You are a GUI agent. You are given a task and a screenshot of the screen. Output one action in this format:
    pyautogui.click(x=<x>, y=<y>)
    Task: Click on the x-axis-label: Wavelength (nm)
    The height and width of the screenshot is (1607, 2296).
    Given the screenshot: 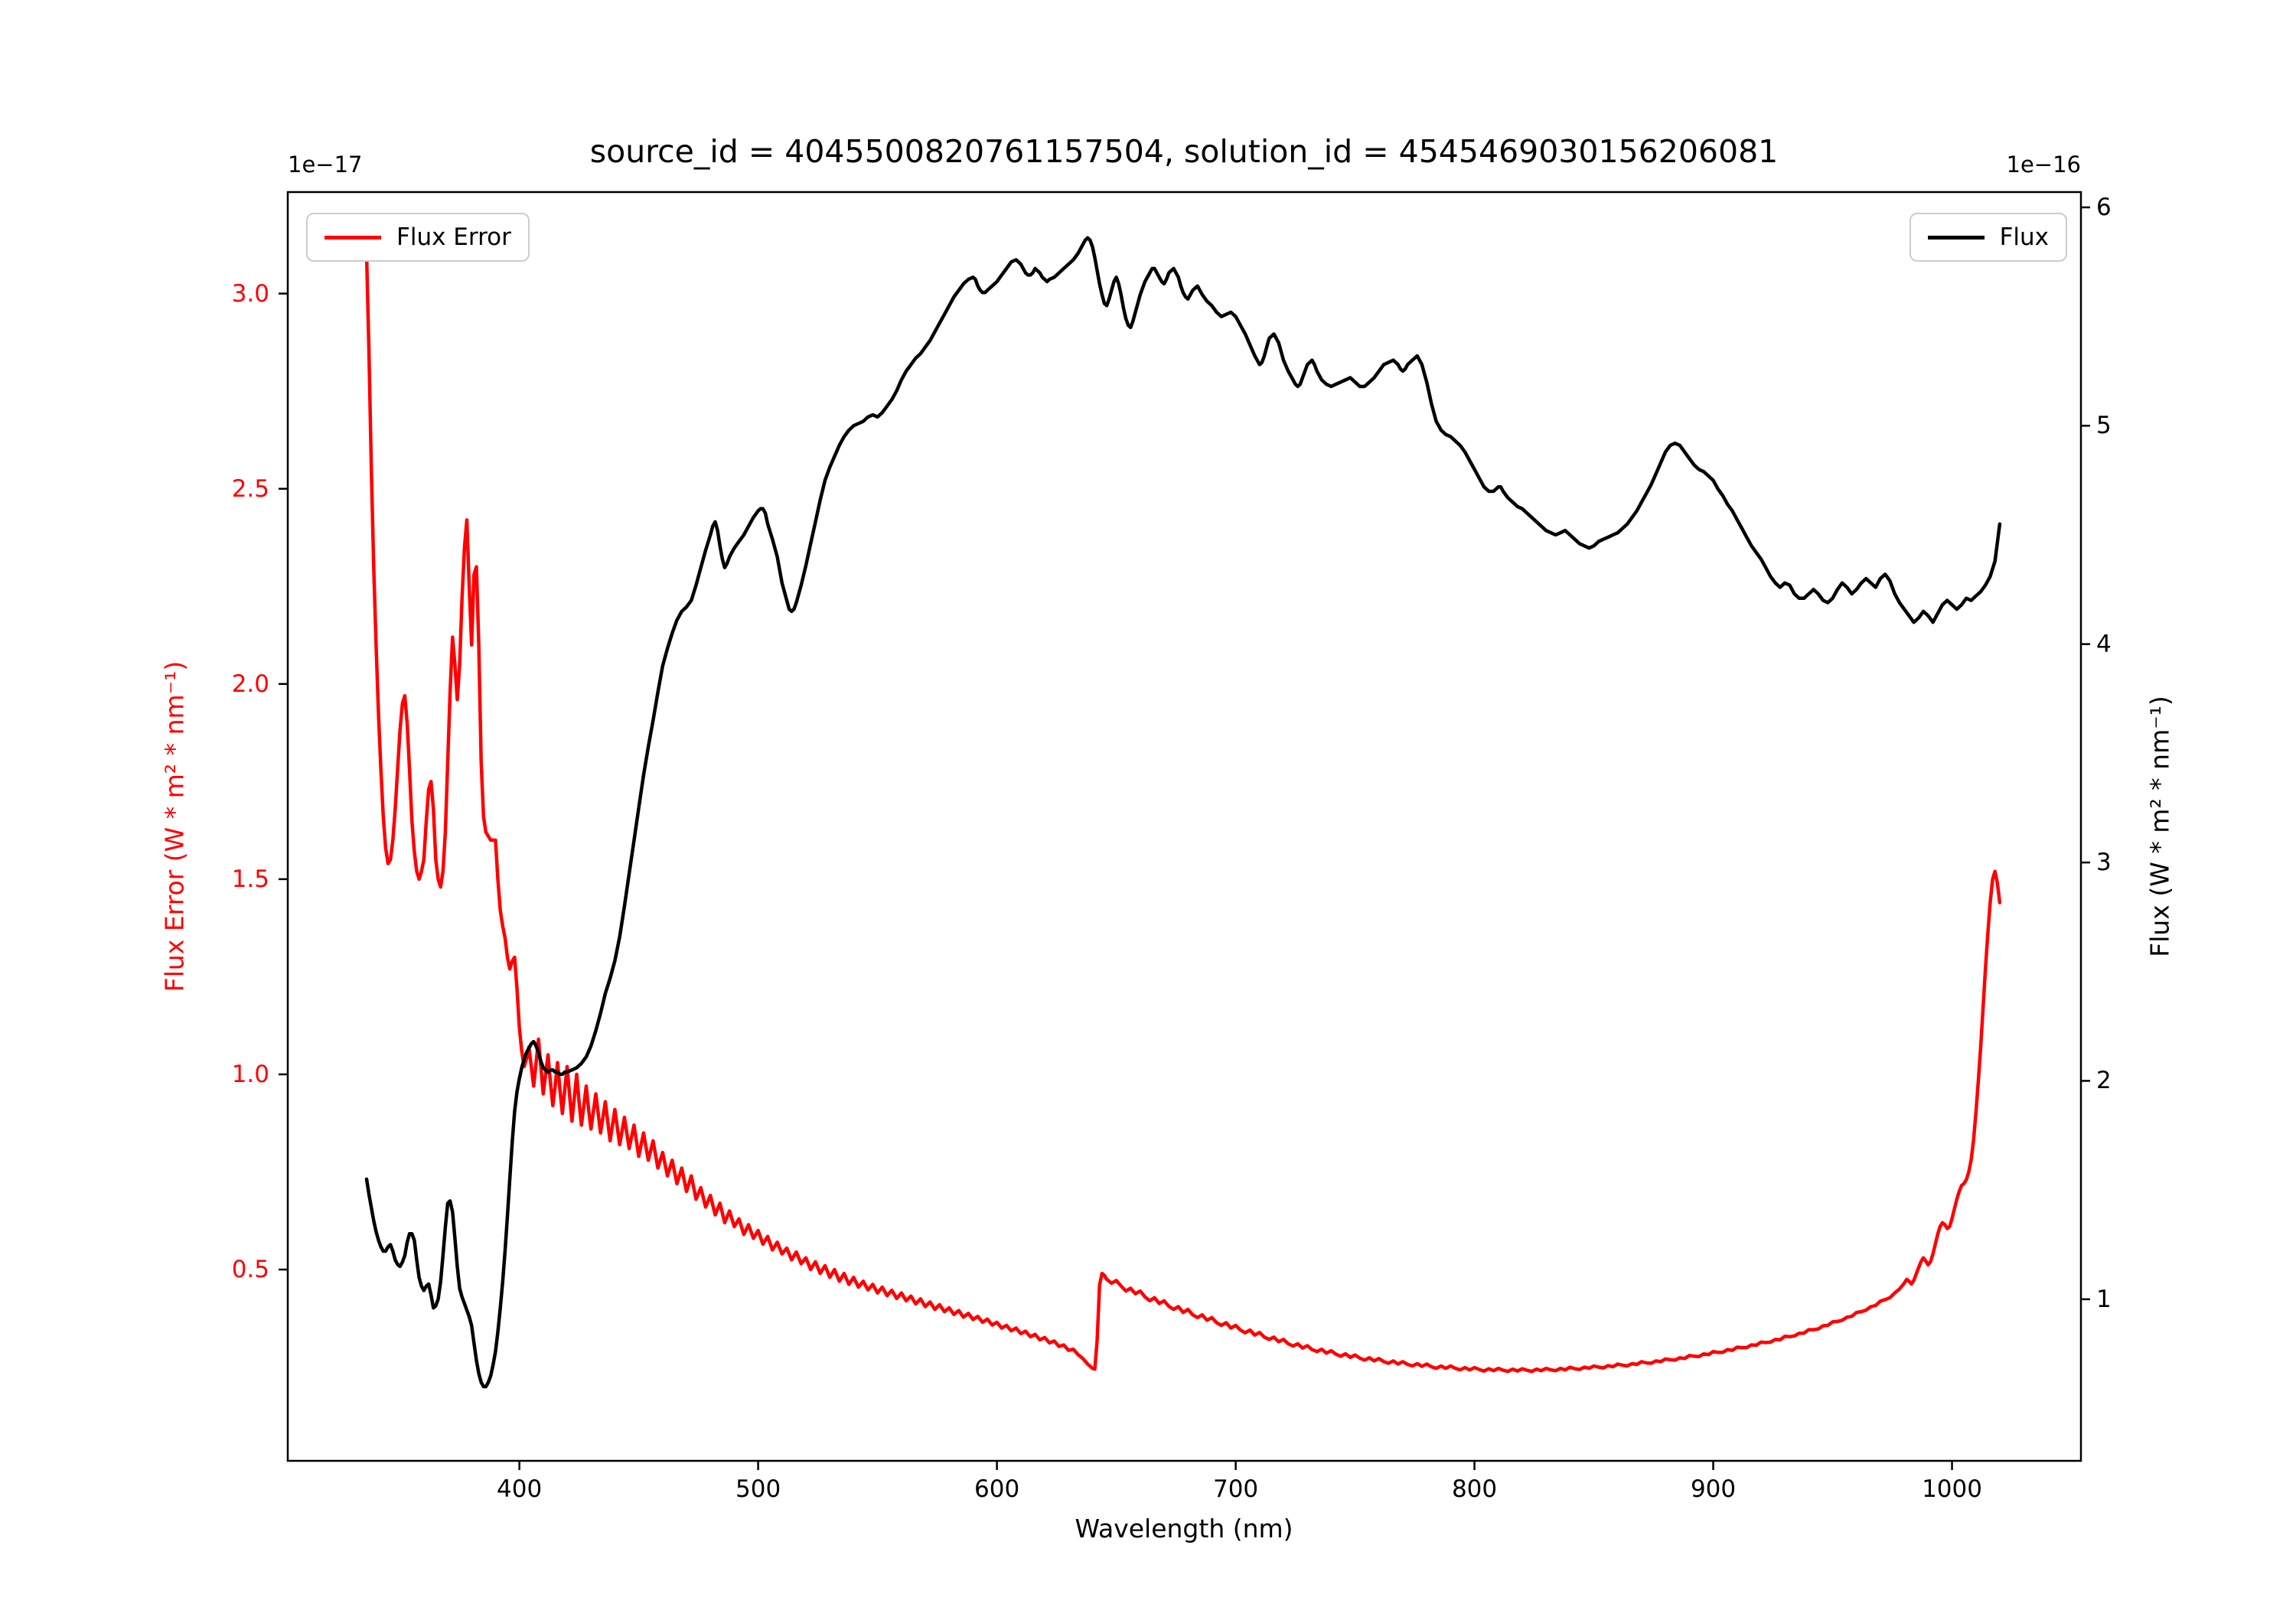 What is the action you would take?
    pyautogui.click(x=1184, y=1529)
    